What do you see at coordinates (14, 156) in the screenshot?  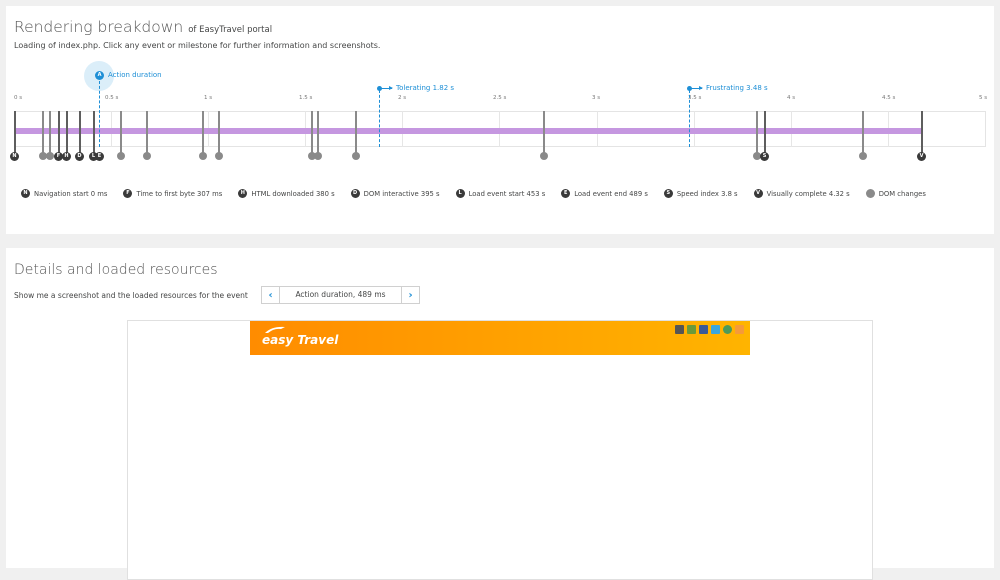 I see `navigation-start-marker: N` at bounding box center [14, 156].